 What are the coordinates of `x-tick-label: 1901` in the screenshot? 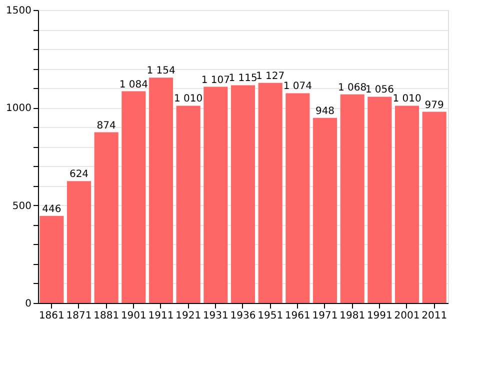 It's located at (133, 316).